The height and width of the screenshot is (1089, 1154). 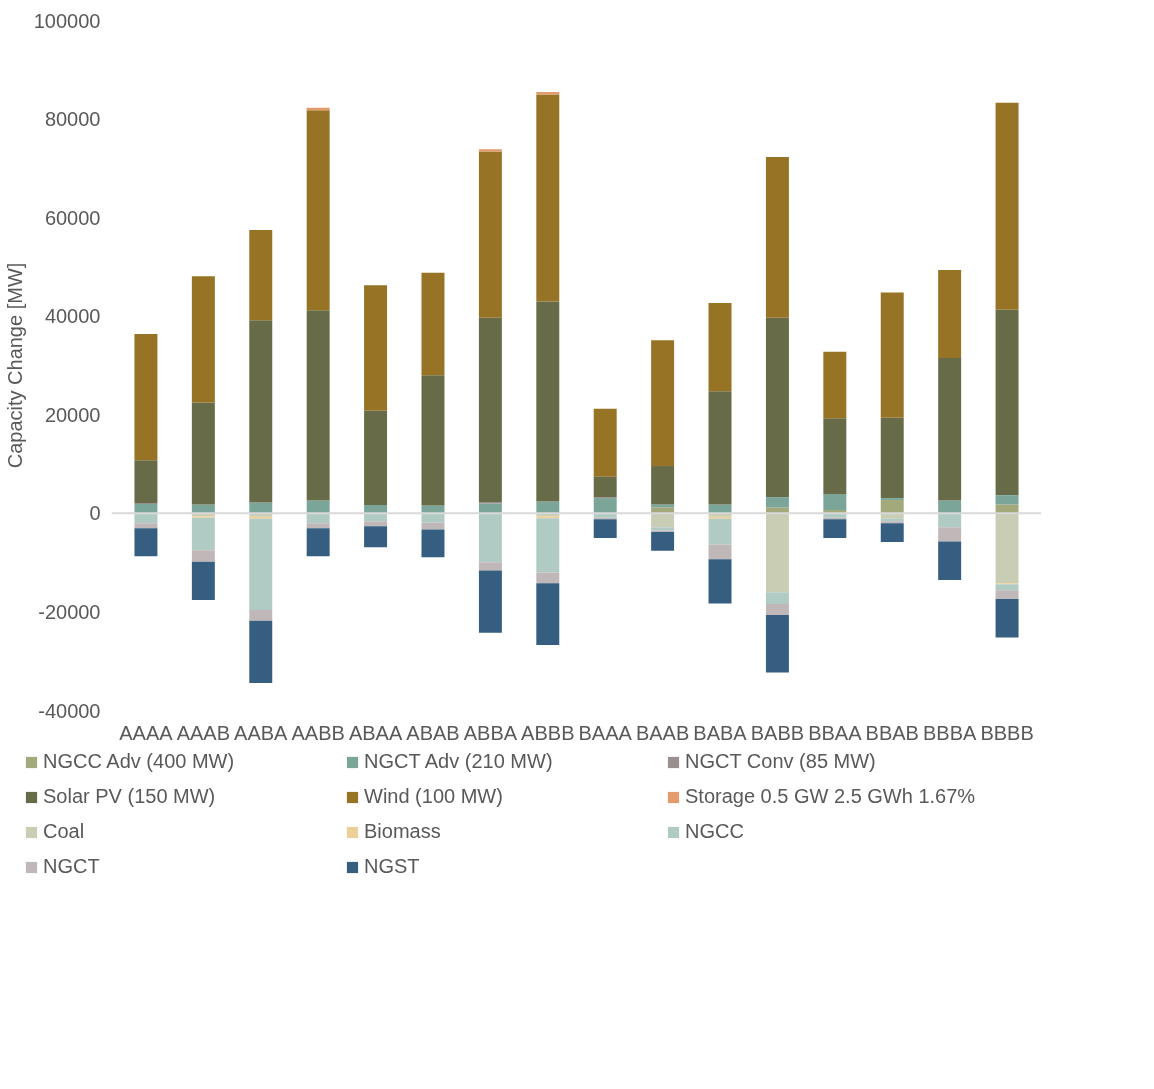 What do you see at coordinates (403, 831) in the screenshot?
I see `legend-label: Biomass` at bounding box center [403, 831].